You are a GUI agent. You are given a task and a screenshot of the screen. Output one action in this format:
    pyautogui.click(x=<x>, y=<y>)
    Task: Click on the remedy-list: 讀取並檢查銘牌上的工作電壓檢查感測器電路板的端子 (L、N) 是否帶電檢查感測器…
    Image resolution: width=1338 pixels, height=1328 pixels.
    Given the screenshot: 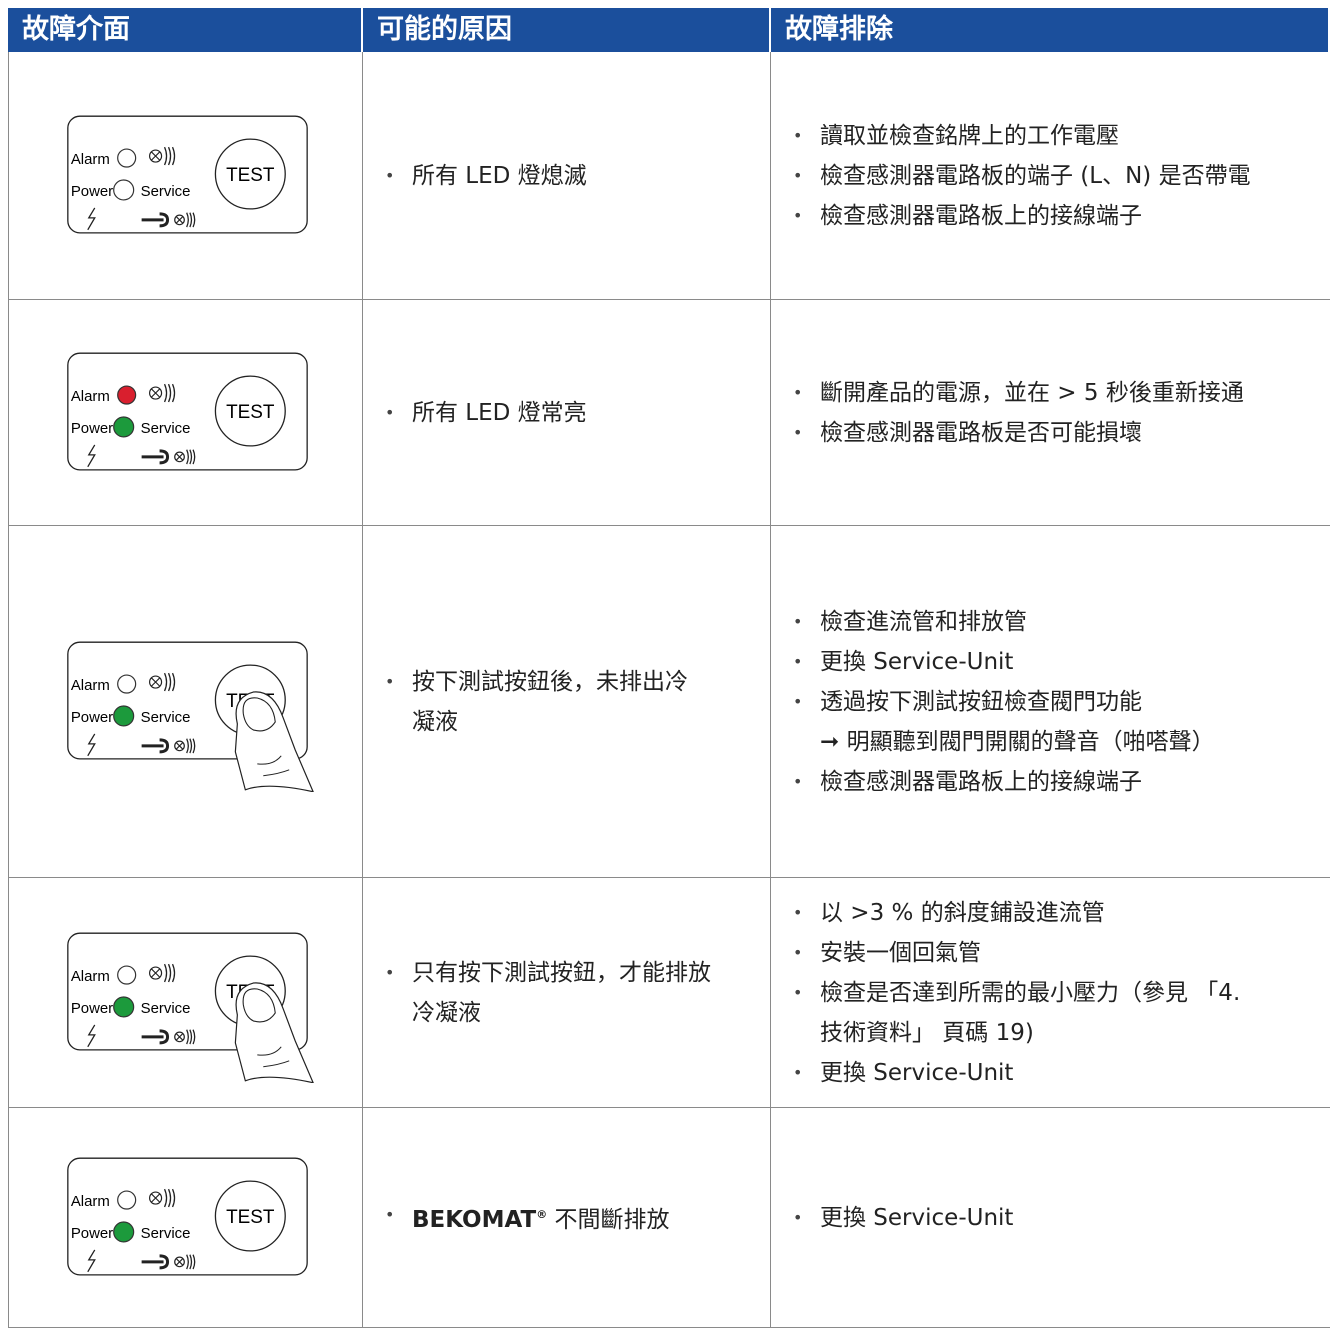 What is the action you would take?
    pyautogui.click(x=1011, y=176)
    